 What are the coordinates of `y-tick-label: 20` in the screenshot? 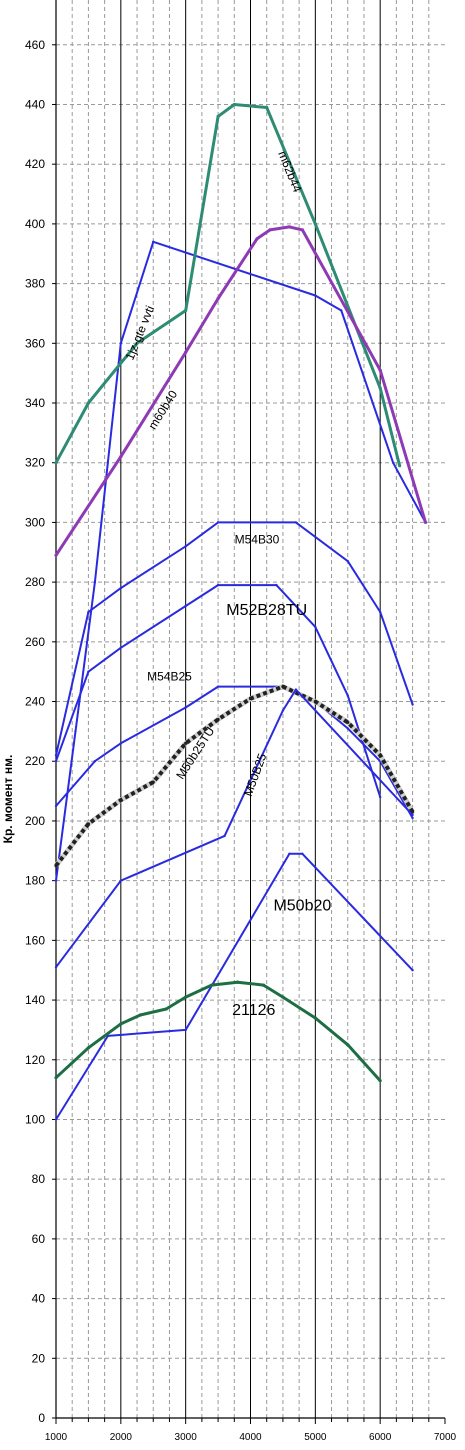 It's located at (39, 1358).